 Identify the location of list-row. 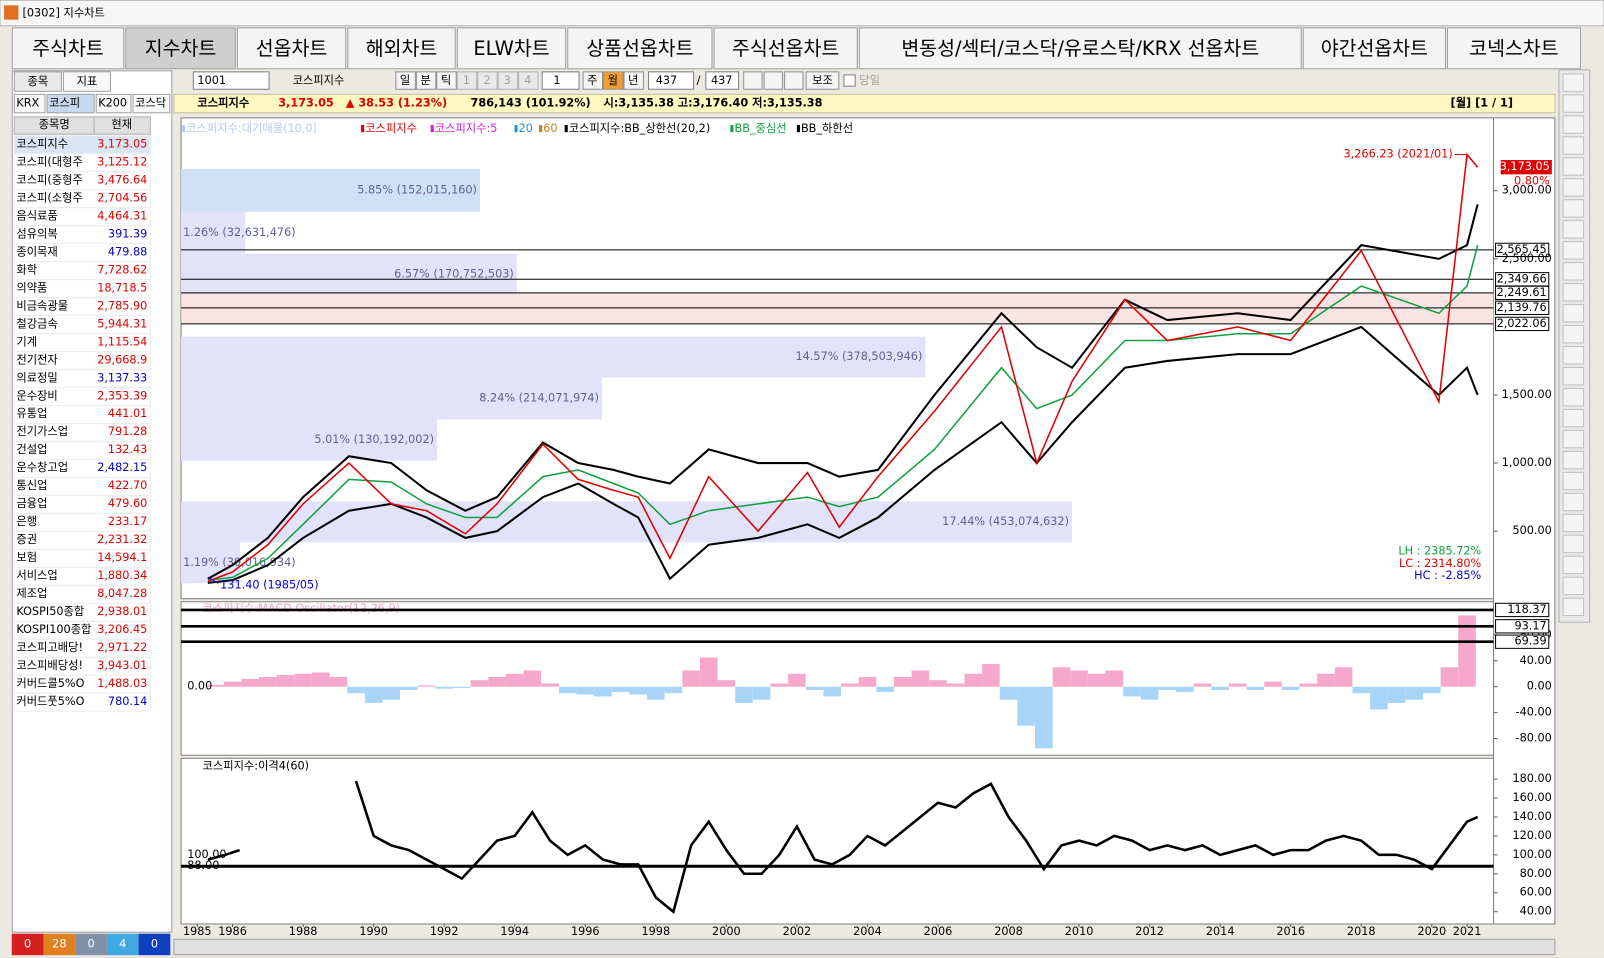
(82, 702).